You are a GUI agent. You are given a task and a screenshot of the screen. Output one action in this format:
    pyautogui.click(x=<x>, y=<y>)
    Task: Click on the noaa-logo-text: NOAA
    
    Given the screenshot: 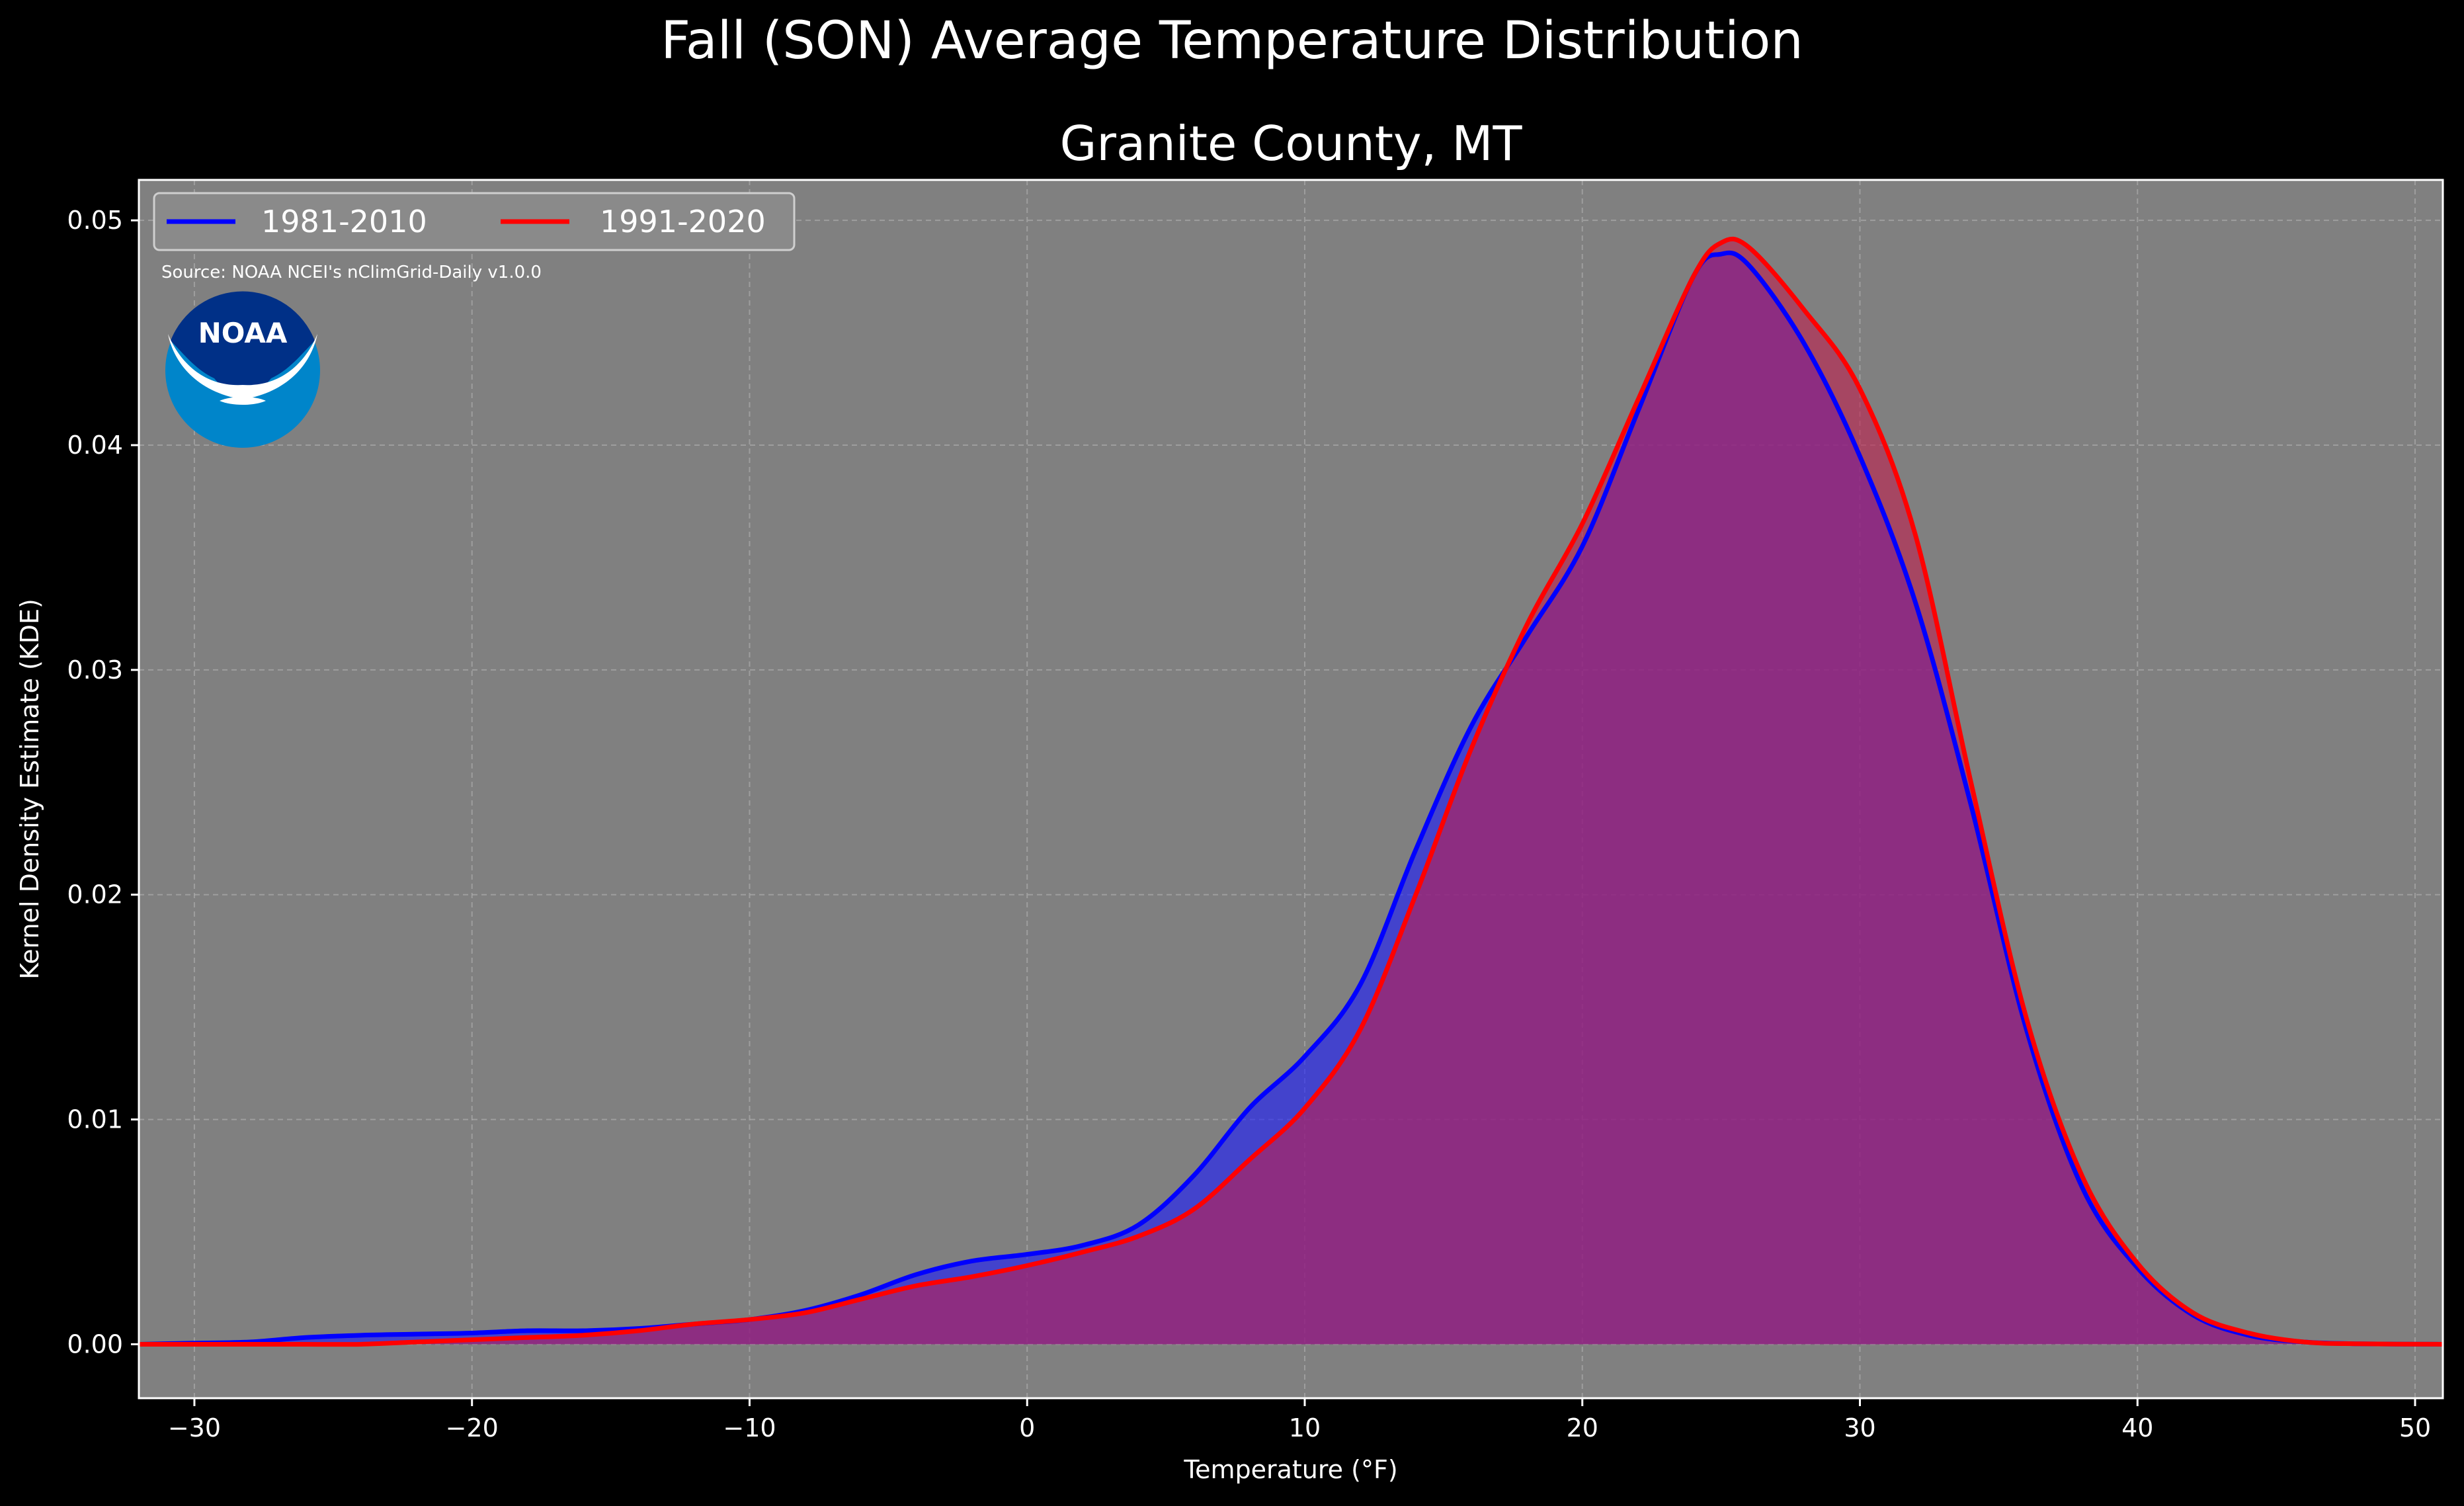 What is the action you would take?
    pyautogui.click(x=243, y=333)
    